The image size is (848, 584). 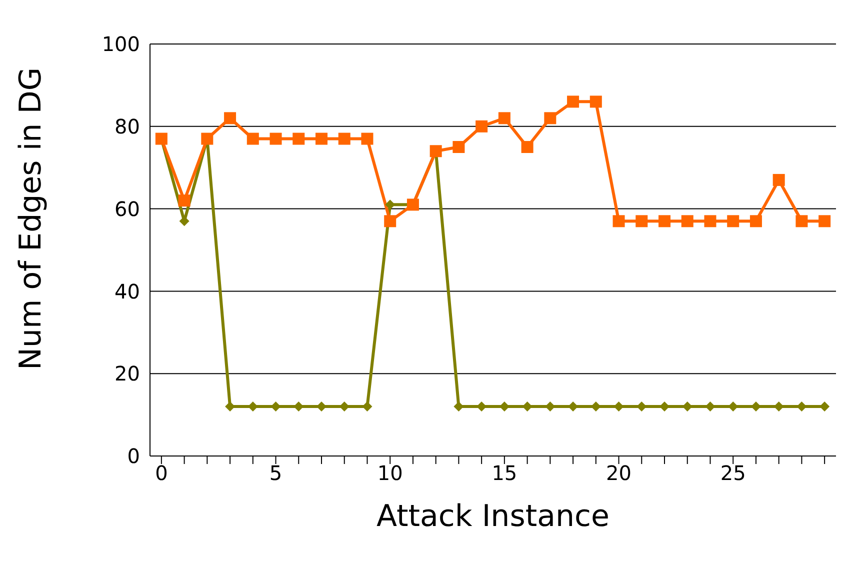 What do you see at coordinates (619, 473) in the screenshot?
I see `x-tick-label: 20` at bounding box center [619, 473].